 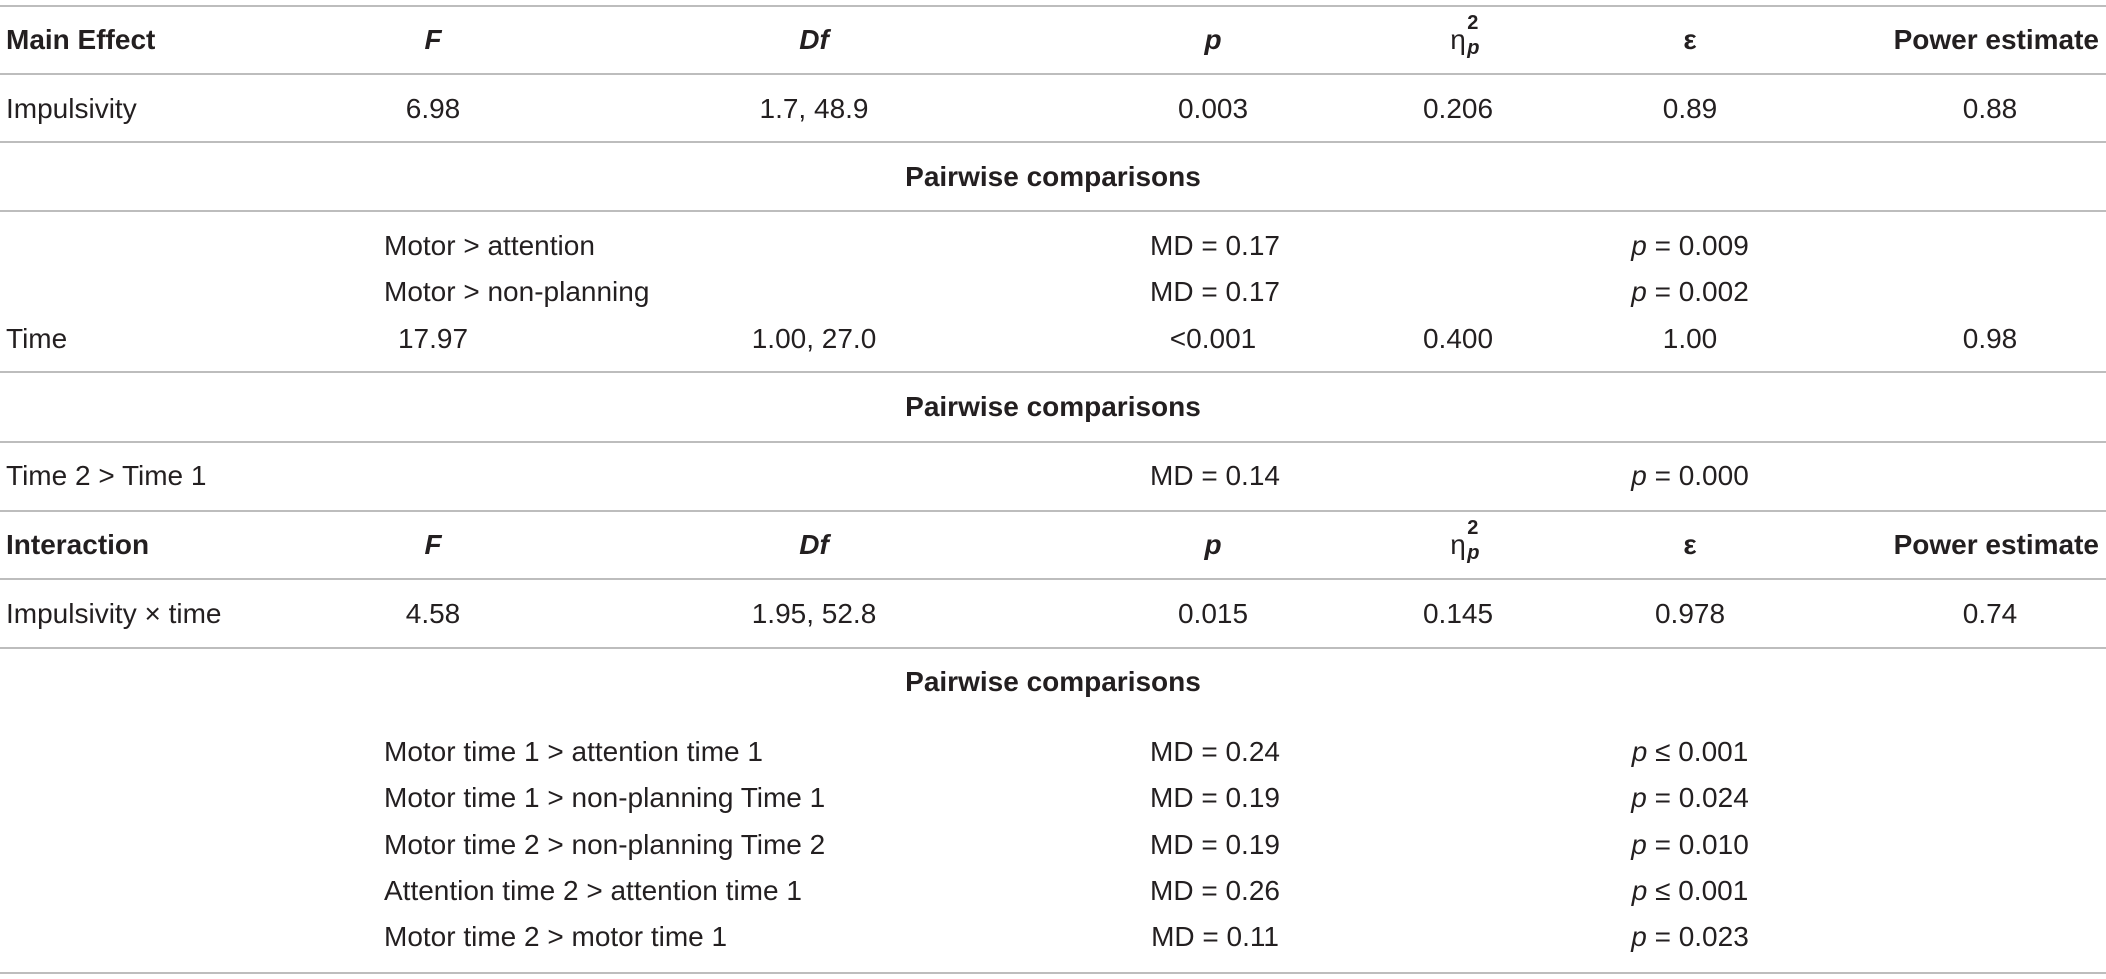 I want to click on pairwise-comparison: Time 2 > Time 1, so click(x=106, y=475).